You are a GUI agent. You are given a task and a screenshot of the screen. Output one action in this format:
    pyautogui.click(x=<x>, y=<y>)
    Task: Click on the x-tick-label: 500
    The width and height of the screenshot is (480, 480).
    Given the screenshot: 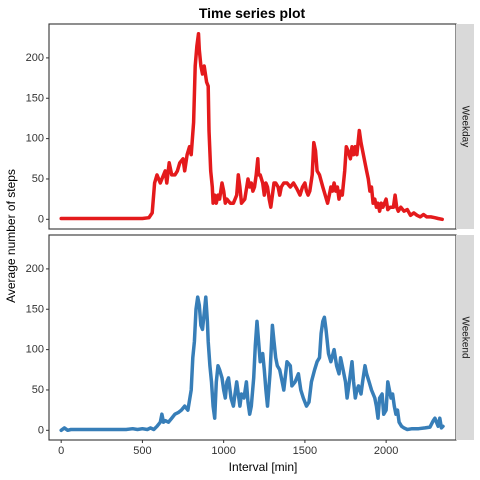 What is the action you would take?
    pyautogui.click(x=142, y=451)
    